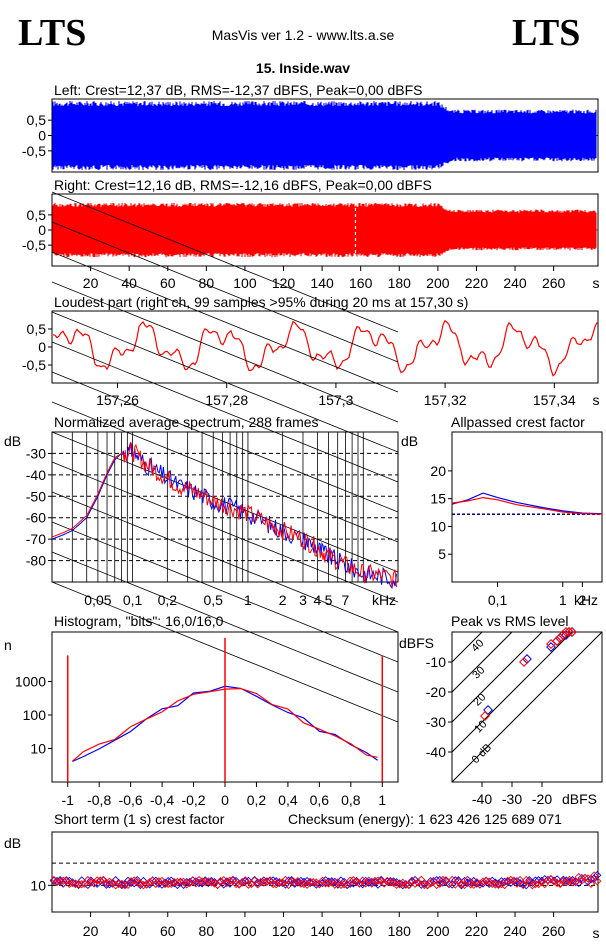 The width and height of the screenshot is (606, 946). I want to click on spectrum-ytick-label: -30, so click(36, 453).